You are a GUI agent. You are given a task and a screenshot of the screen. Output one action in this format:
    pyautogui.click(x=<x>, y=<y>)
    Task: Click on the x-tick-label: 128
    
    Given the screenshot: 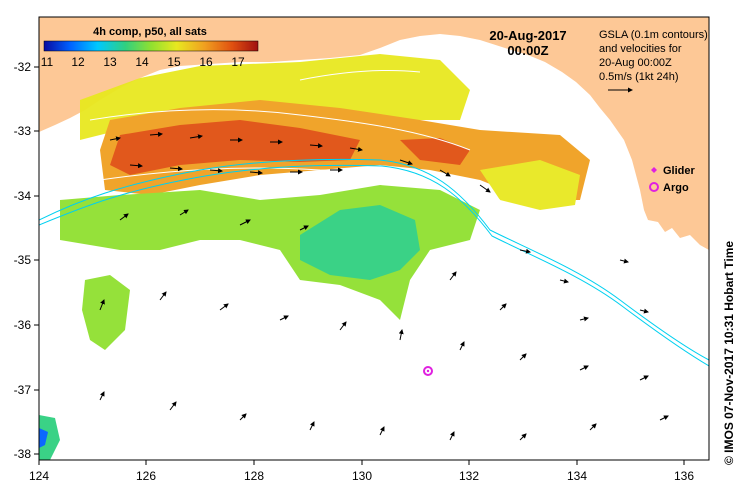 What is the action you would take?
    pyautogui.click(x=254, y=476)
    